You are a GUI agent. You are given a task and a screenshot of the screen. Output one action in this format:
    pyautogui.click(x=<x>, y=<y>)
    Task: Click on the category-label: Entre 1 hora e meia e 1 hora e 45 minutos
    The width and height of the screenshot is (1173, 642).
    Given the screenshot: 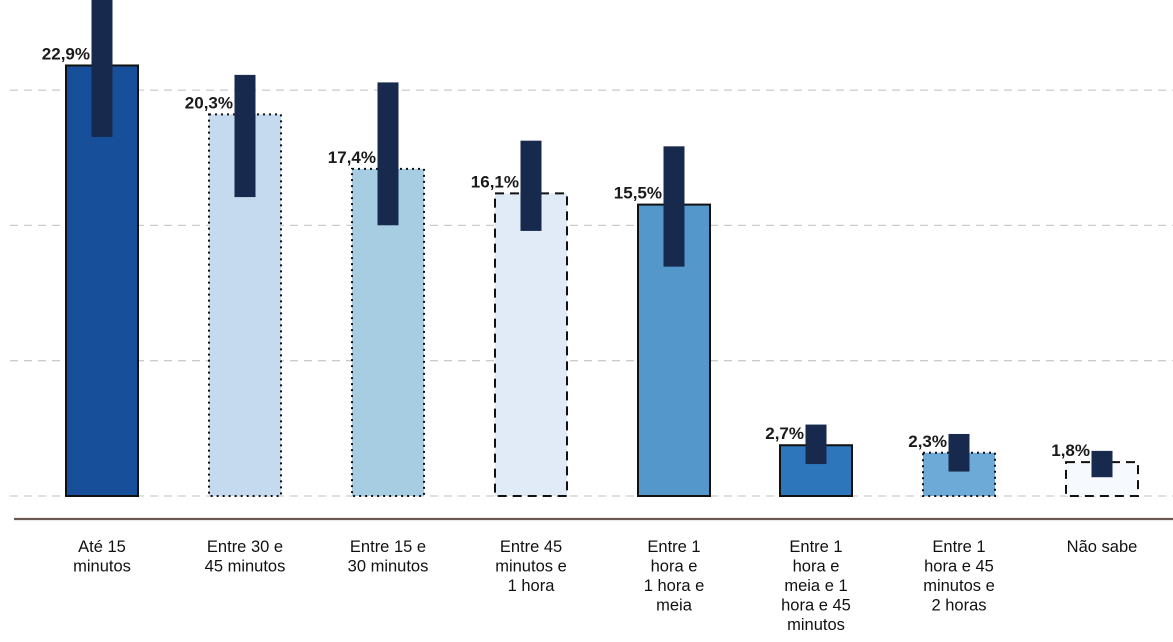 What is the action you would take?
    pyautogui.click(x=816, y=586)
    